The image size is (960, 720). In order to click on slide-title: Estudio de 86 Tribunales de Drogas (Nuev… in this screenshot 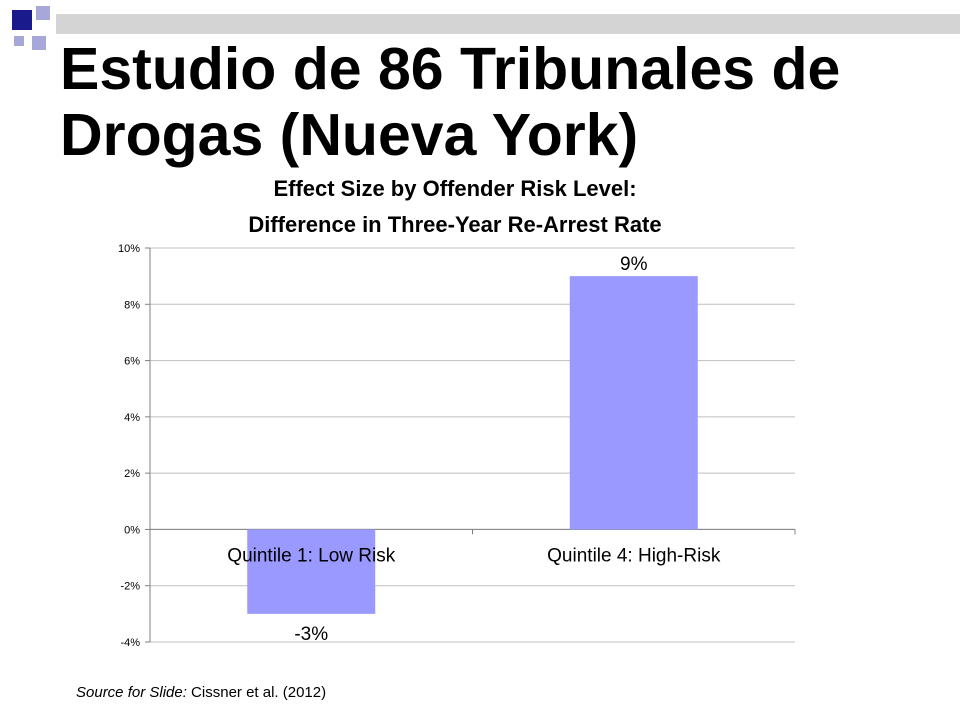, I will do `click(450, 102)`.